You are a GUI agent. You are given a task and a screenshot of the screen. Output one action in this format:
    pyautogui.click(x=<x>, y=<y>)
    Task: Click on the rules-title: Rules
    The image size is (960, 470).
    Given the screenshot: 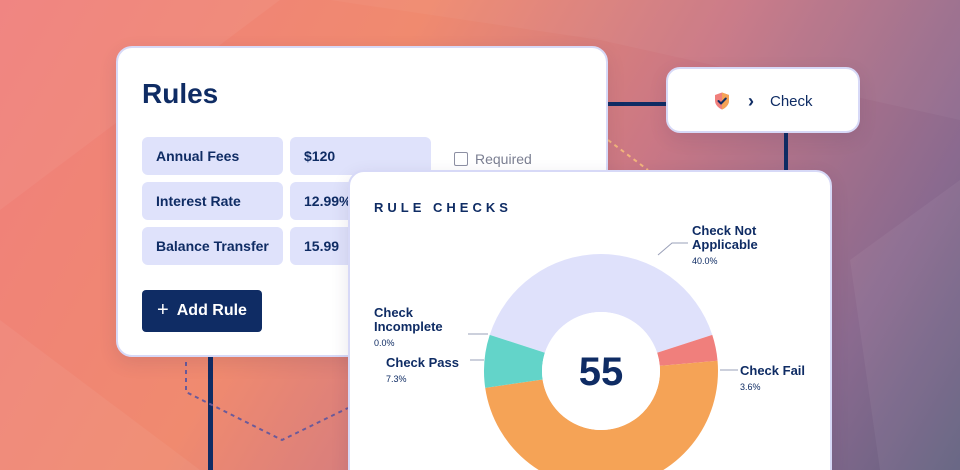 What is the action you would take?
    pyautogui.click(x=180, y=93)
    